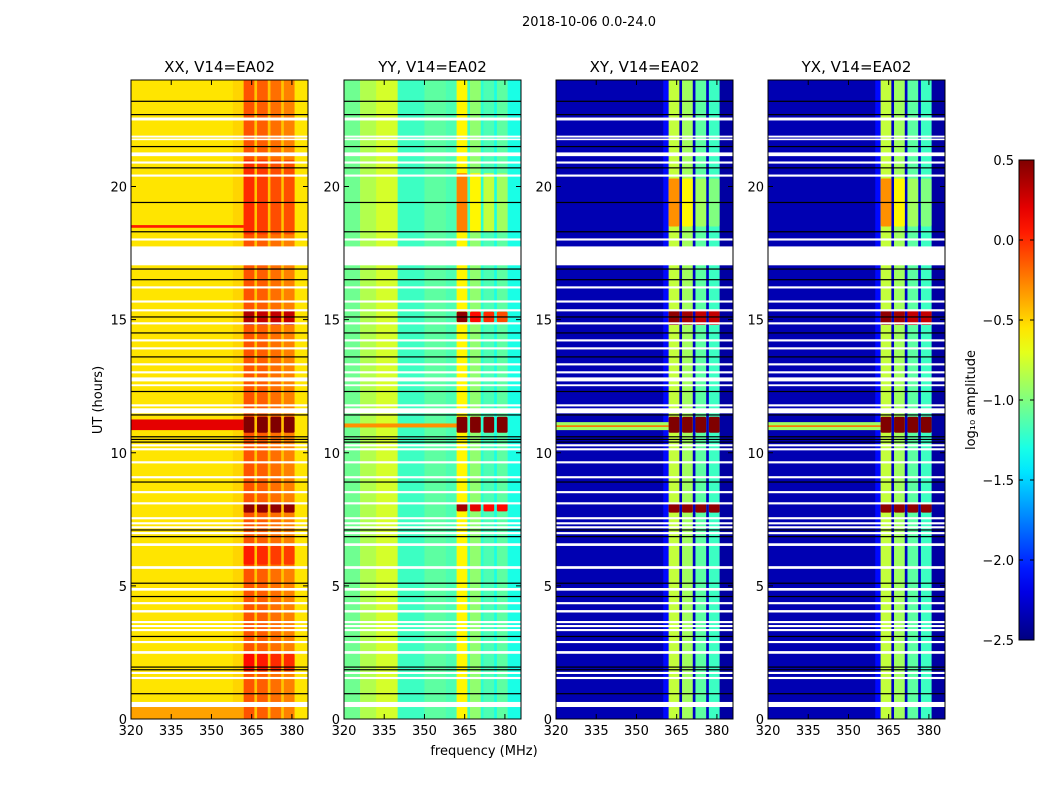  I want to click on colorbar-tick-label: −1.0, so click(998, 401).